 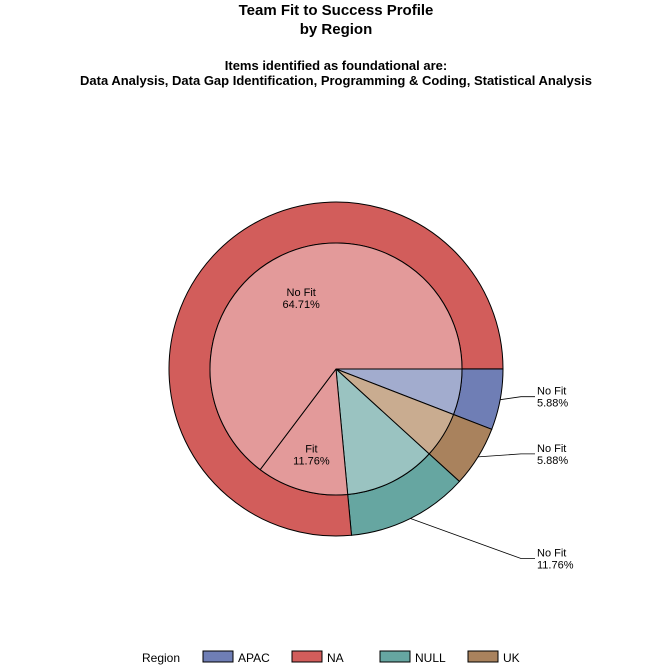 What do you see at coordinates (335, 658) in the screenshot?
I see `legend-label-na: NA` at bounding box center [335, 658].